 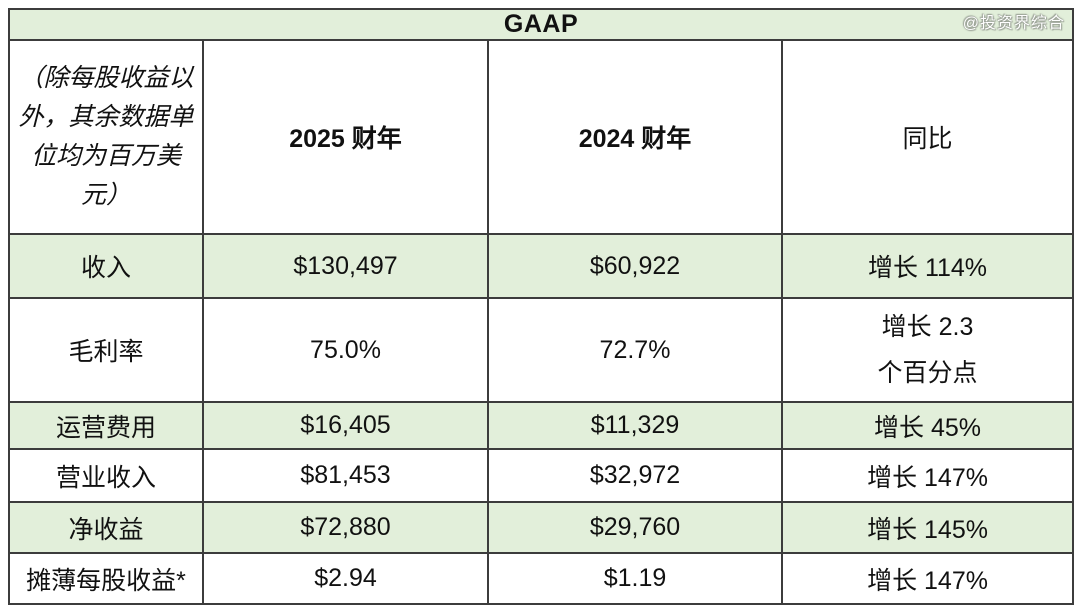 I want to click on table-row: 收入 $130,497 $60,922 增长 114%, so click(x=541, y=266).